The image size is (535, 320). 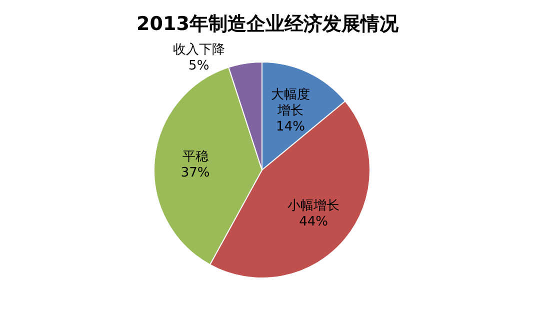 What do you see at coordinates (314, 206) in the screenshot?
I see `slice-label: 小幅增长` at bounding box center [314, 206].